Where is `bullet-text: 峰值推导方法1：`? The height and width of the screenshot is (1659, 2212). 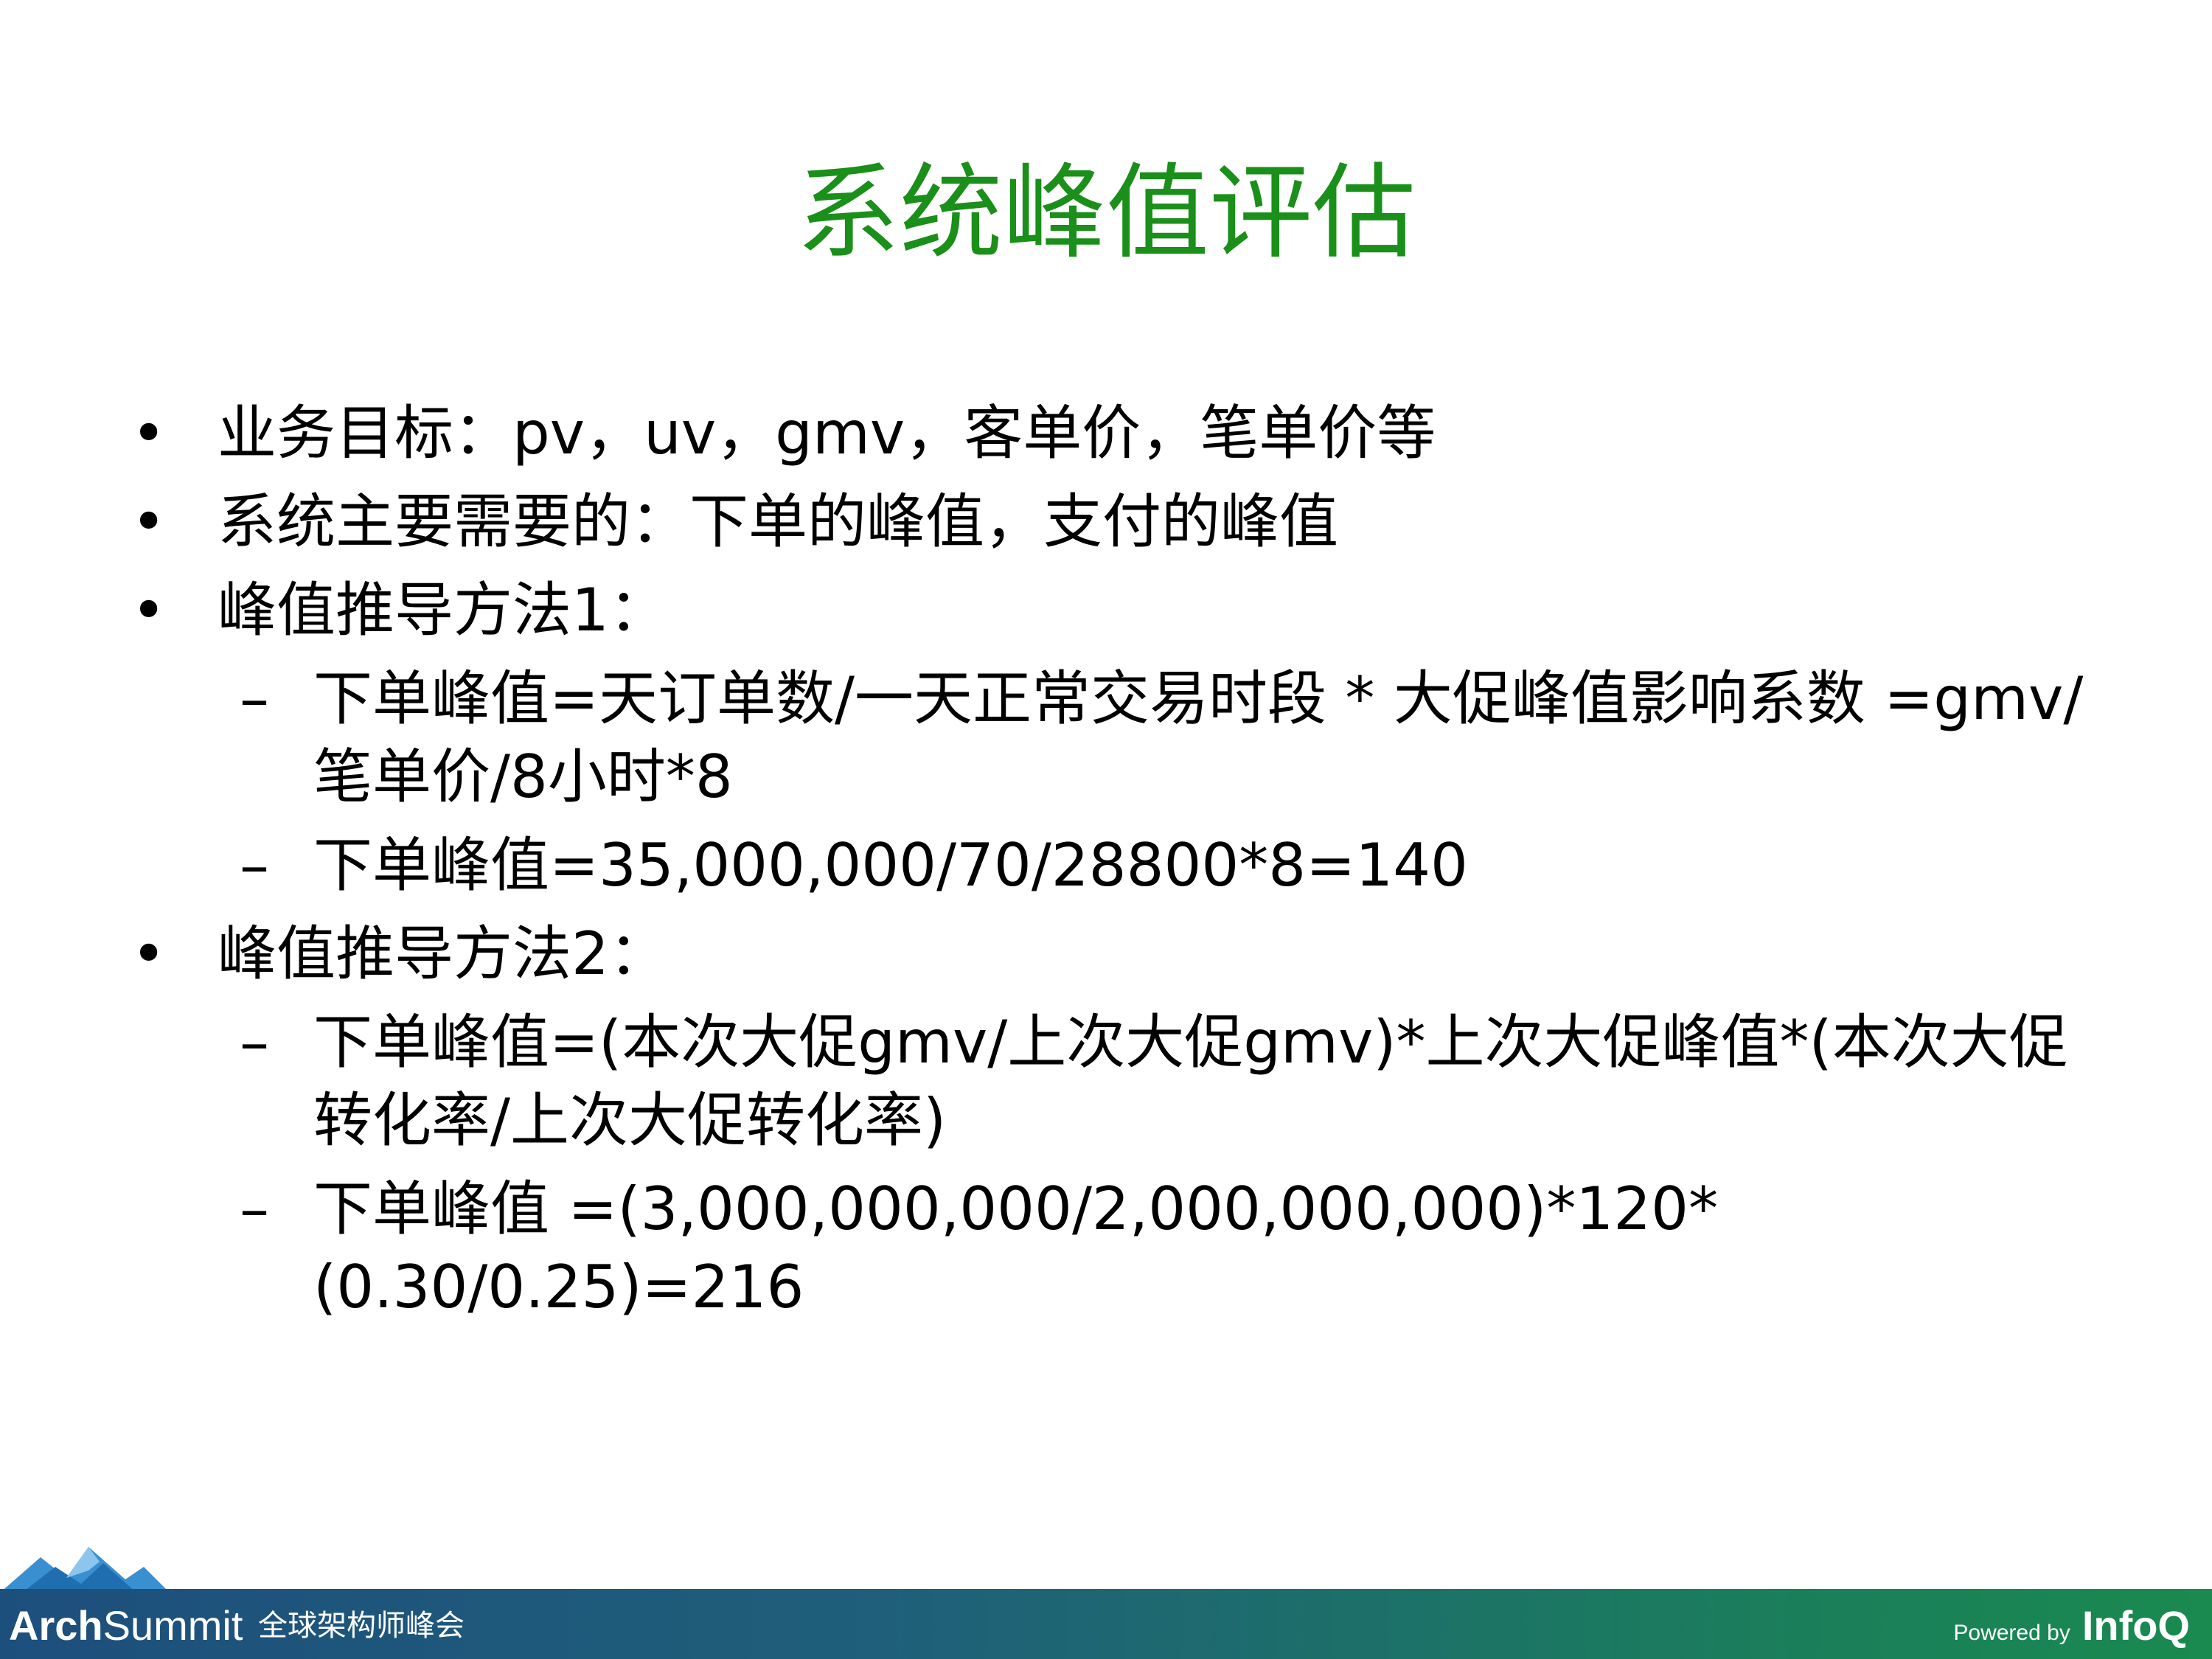
bullet-text: 峰值推导方法1： is located at coordinates (443, 610).